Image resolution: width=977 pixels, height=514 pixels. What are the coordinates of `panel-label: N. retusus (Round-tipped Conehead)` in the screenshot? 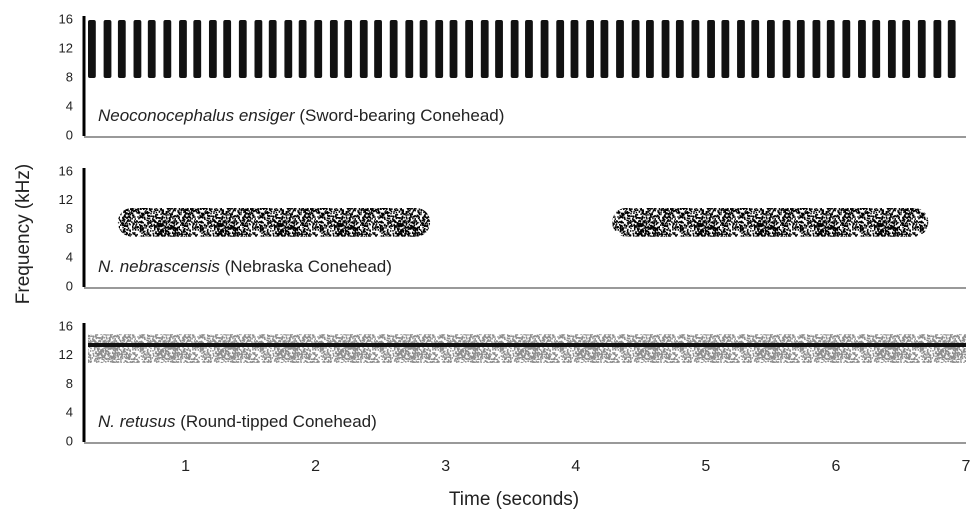 It's located at (237, 421).